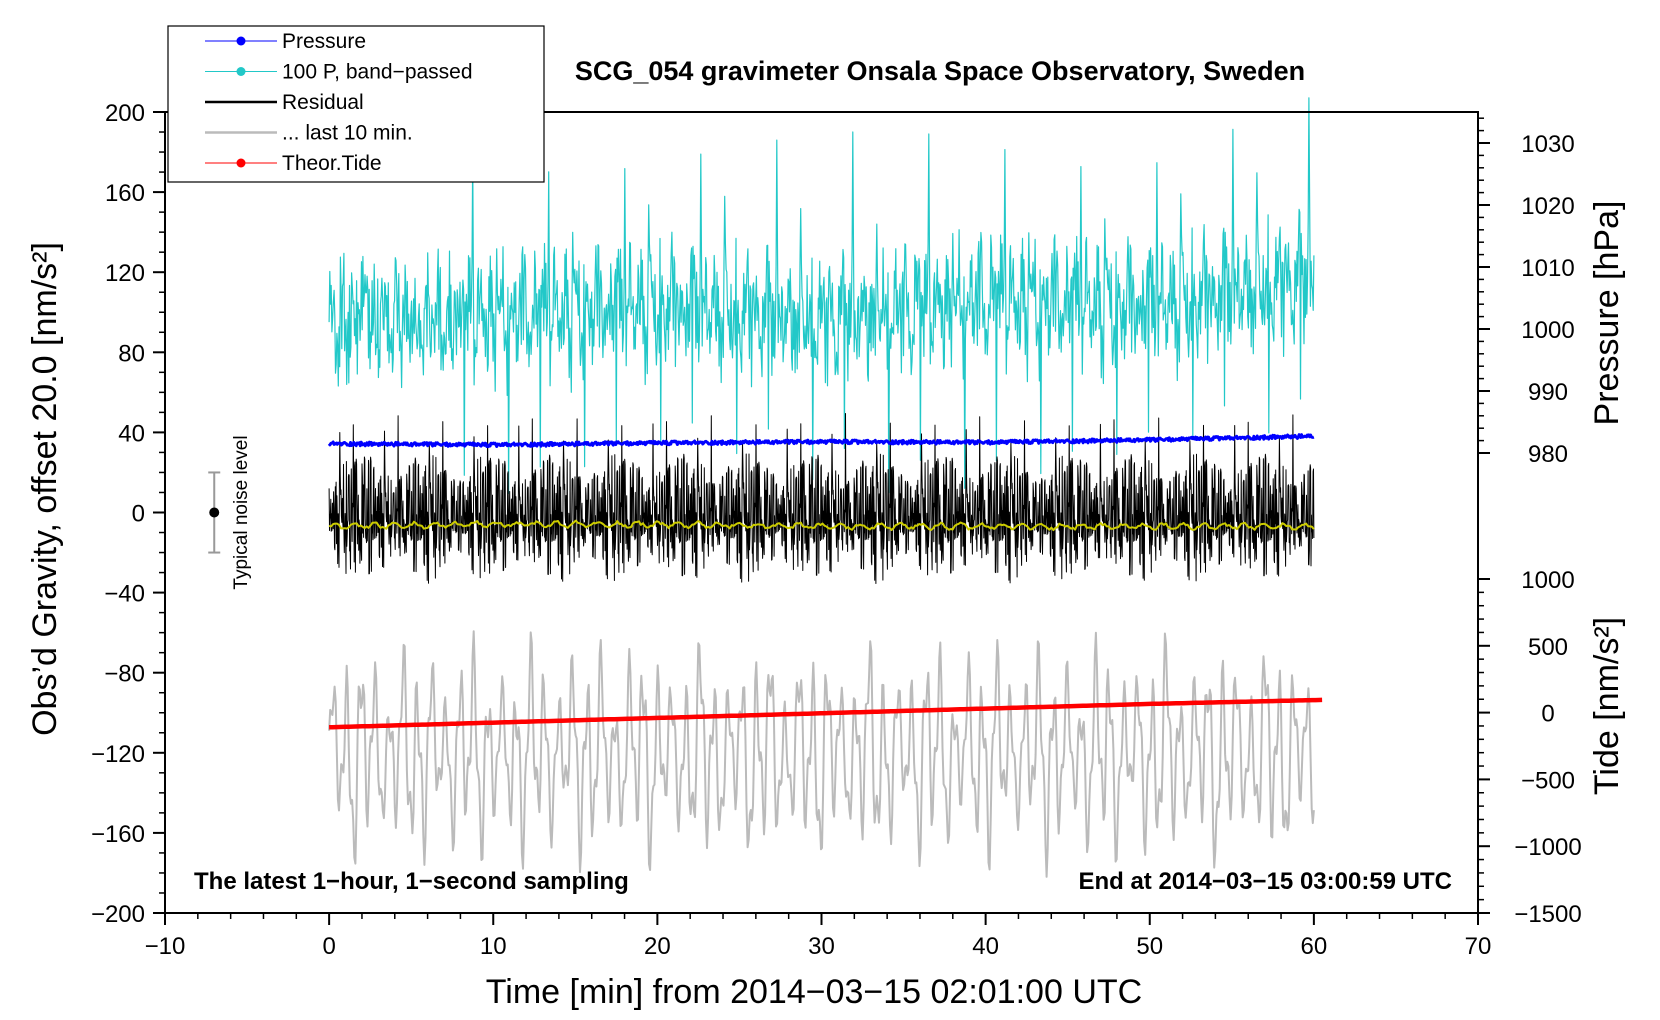  What do you see at coordinates (214, 512) in the screenshot?
I see `noise-center-dot` at bounding box center [214, 512].